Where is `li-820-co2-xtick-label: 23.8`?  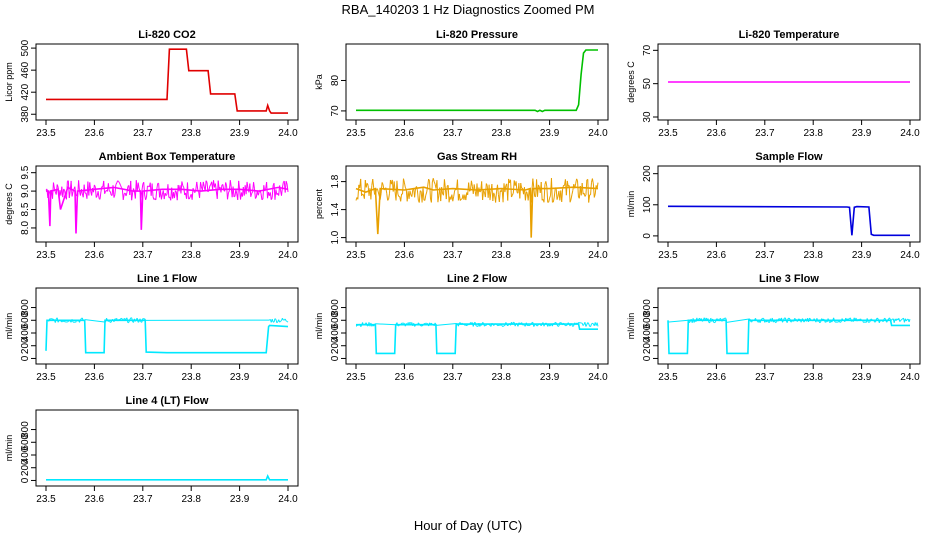 li-820-co2-xtick-label: 23.8 is located at coordinates (191, 133).